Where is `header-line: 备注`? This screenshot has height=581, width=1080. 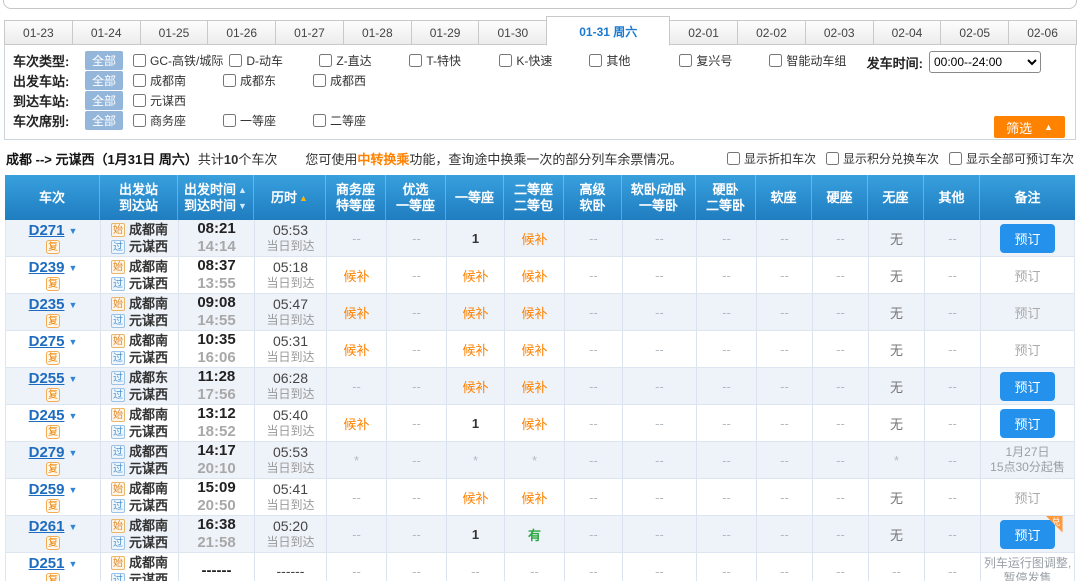
header-line: 备注 is located at coordinates (1027, 198).